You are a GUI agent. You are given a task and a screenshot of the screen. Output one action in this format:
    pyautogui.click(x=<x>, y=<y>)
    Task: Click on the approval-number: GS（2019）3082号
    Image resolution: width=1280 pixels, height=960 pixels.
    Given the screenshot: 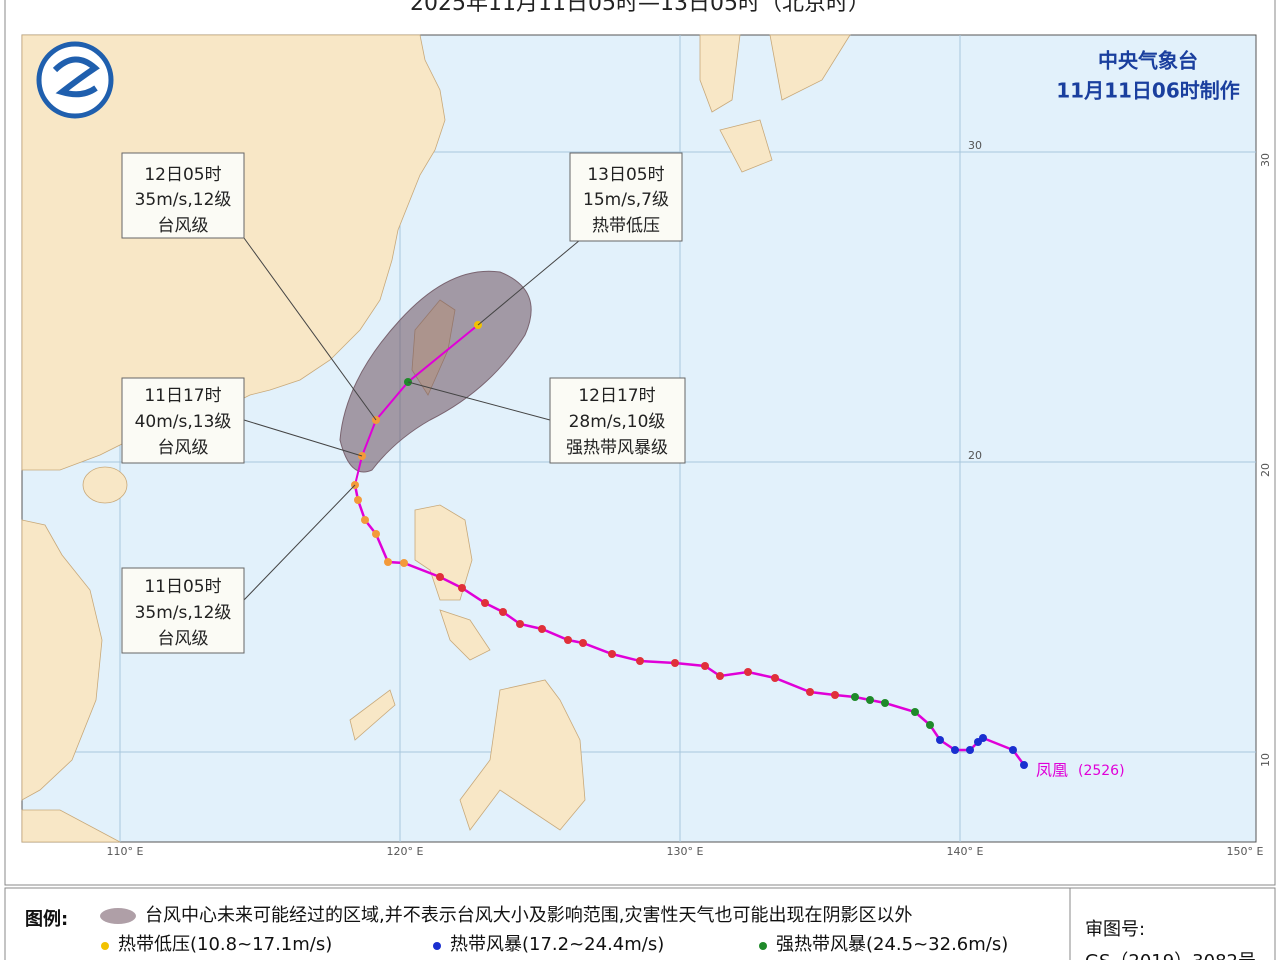 What is the action you would take?
    pyautogui.click(x=1170, y=955)
    